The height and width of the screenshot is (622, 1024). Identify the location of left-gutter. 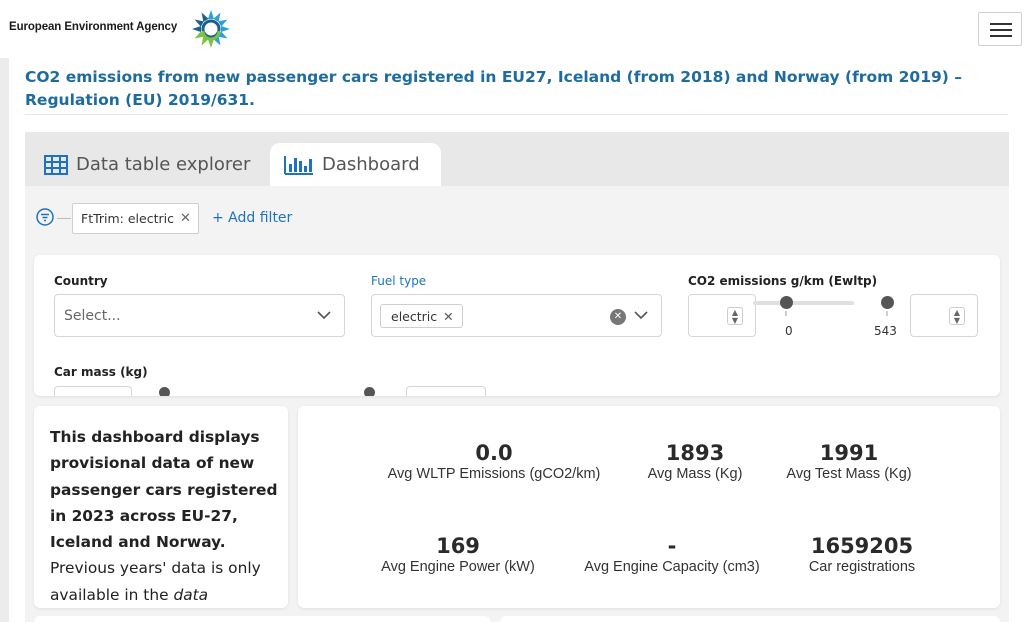
(4, 340).